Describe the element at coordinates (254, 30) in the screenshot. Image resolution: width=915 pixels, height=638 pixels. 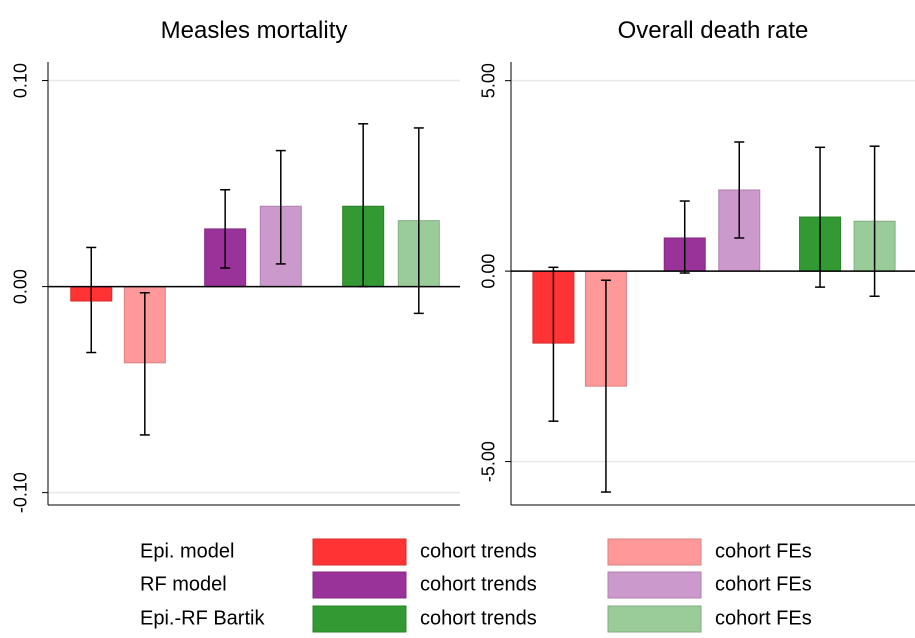
I see `chart-title: Measles mortality` at that location.